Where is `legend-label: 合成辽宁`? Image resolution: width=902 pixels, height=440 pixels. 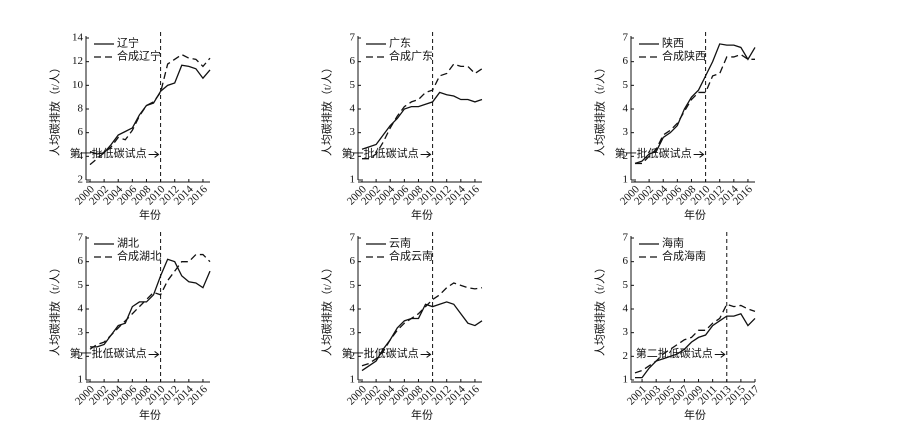 legend-label: 合成辽宁 is located at coordinates (139, 56).